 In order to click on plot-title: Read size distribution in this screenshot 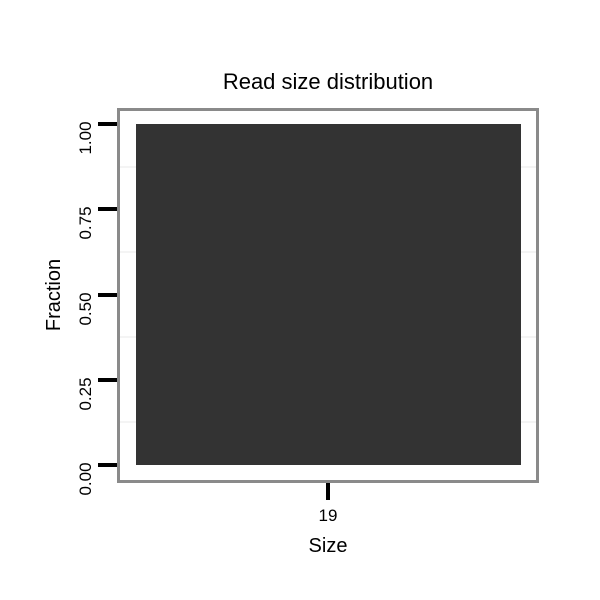, I will do `click(328, 81)`.